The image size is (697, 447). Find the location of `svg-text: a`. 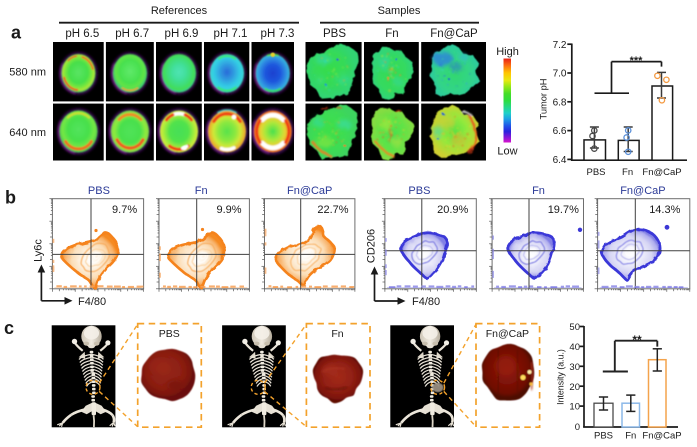

svg-text: a is located at coordinates (16, 33).